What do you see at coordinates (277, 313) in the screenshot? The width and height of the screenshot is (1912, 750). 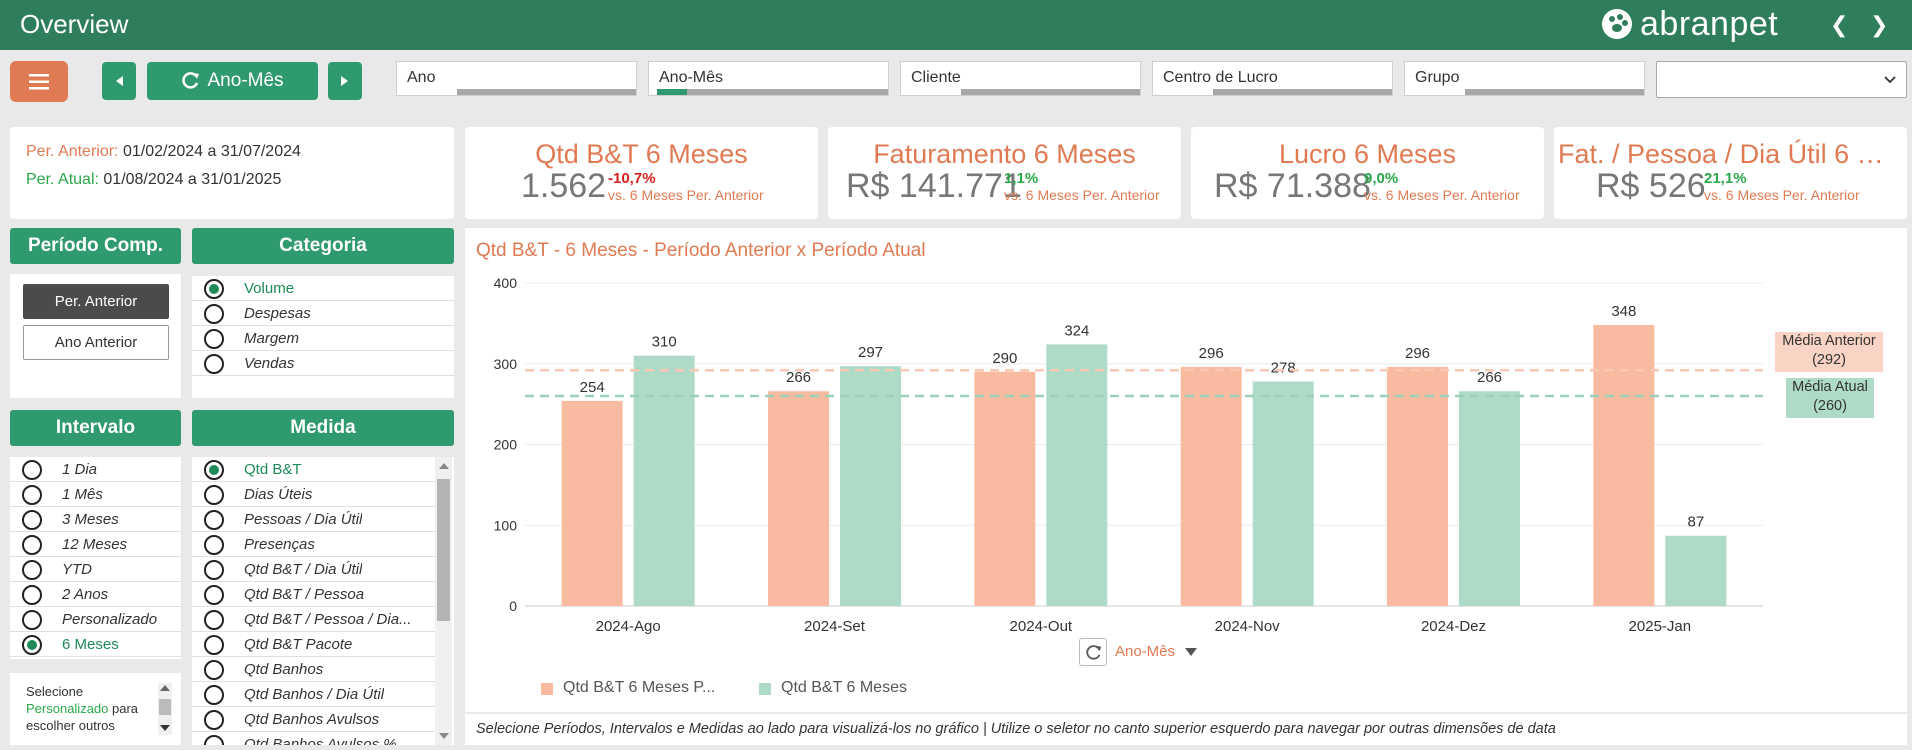 I see `list-item-label: Despesas` at bounding box center [277, 313].